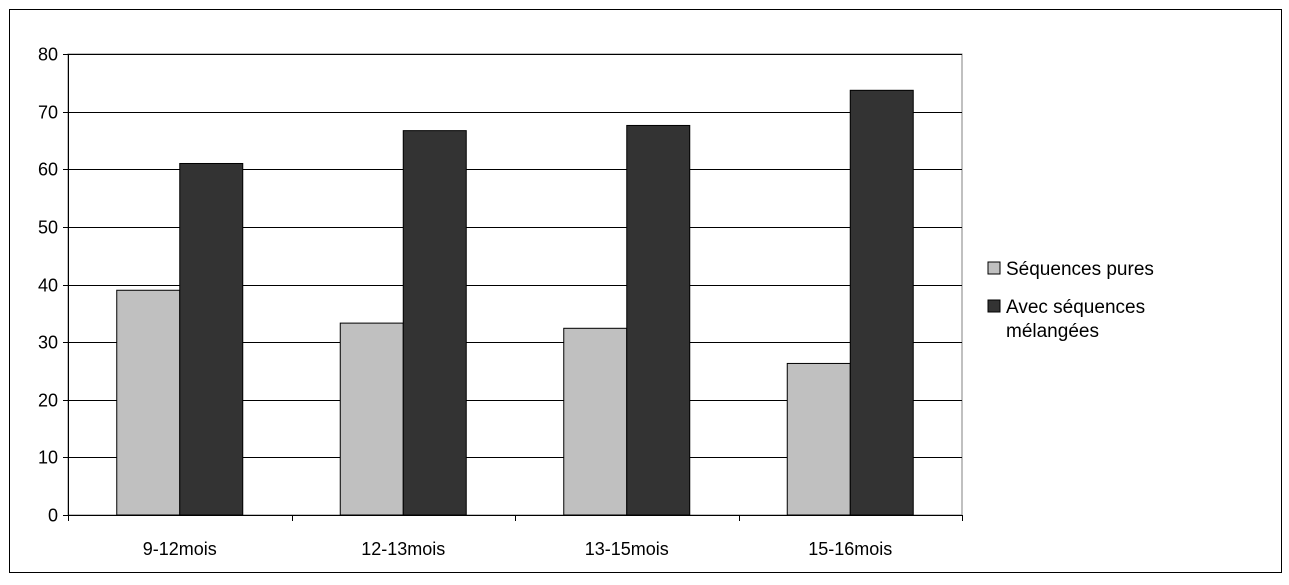  I want to click on legend-label: Séquences pures, so click(1080, 269).